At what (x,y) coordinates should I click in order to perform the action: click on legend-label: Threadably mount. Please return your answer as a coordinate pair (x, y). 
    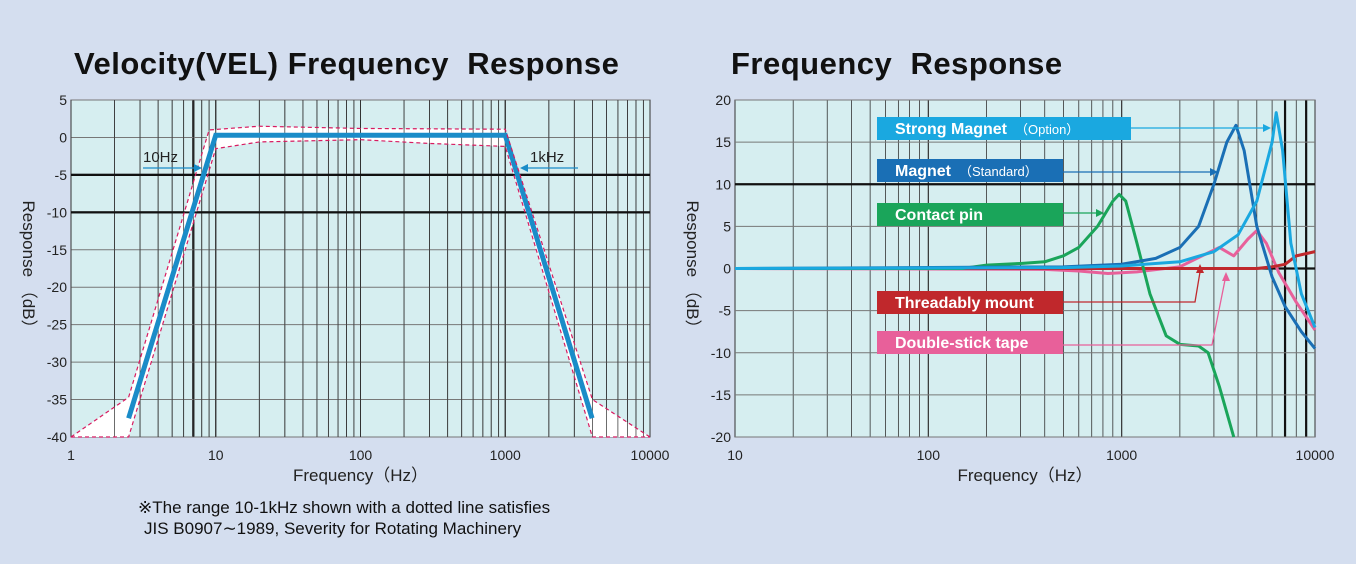
    Looking at the image, I should click on (964, 303).